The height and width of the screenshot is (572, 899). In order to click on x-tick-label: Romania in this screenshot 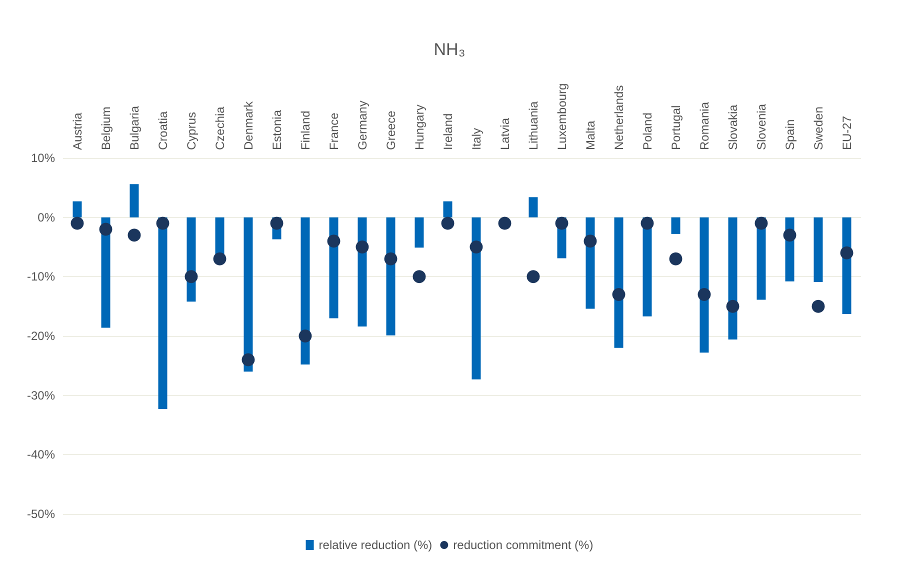, I will do `click(704, 126)`.